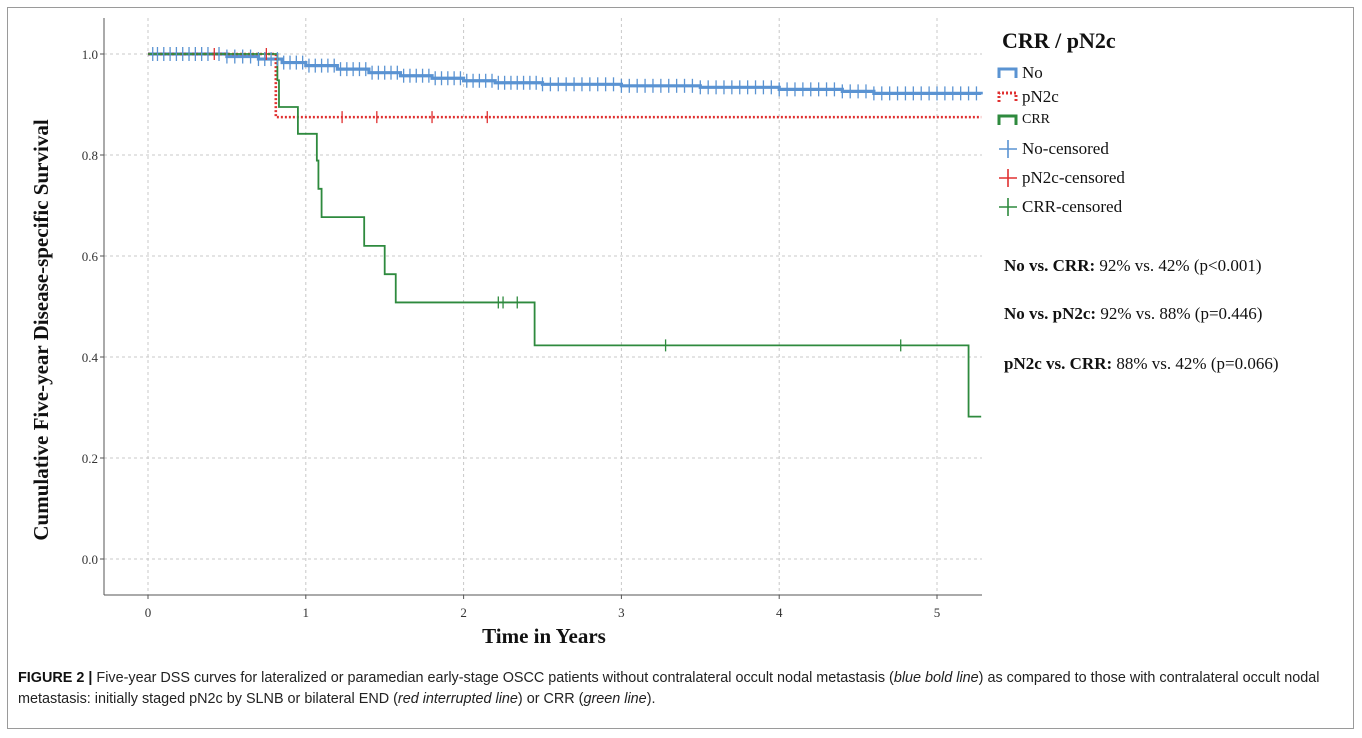 The width and height of the screenshot is (1362, 738). What do you see at coordinates (90, 458) in the screenshot?
I see `y-tick-label: 0.2` at bounding box center [90, 458].